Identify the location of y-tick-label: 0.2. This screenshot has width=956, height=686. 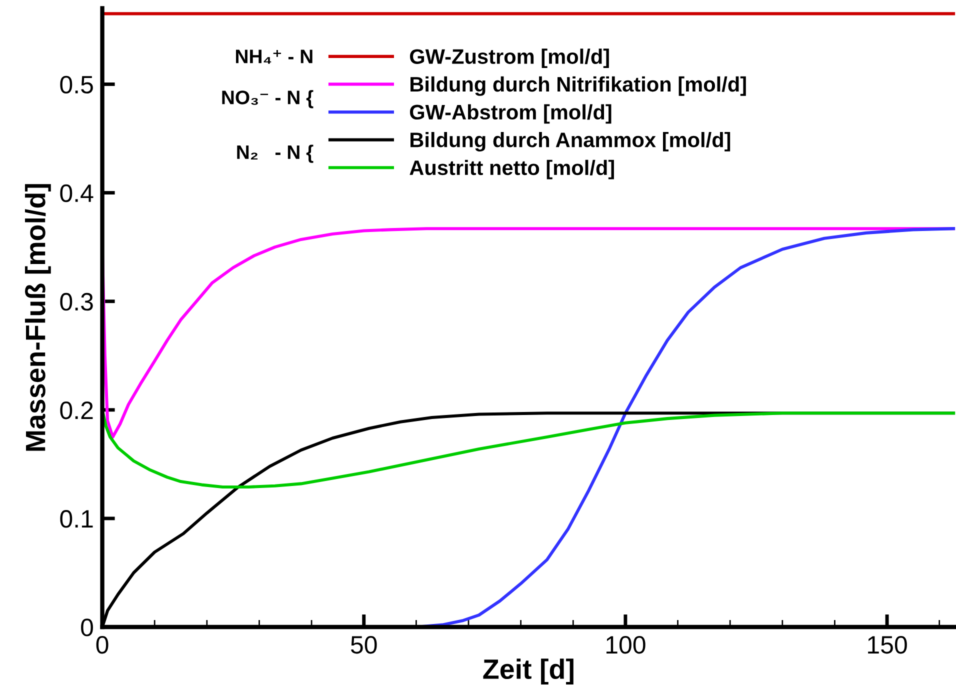
(76, 410).